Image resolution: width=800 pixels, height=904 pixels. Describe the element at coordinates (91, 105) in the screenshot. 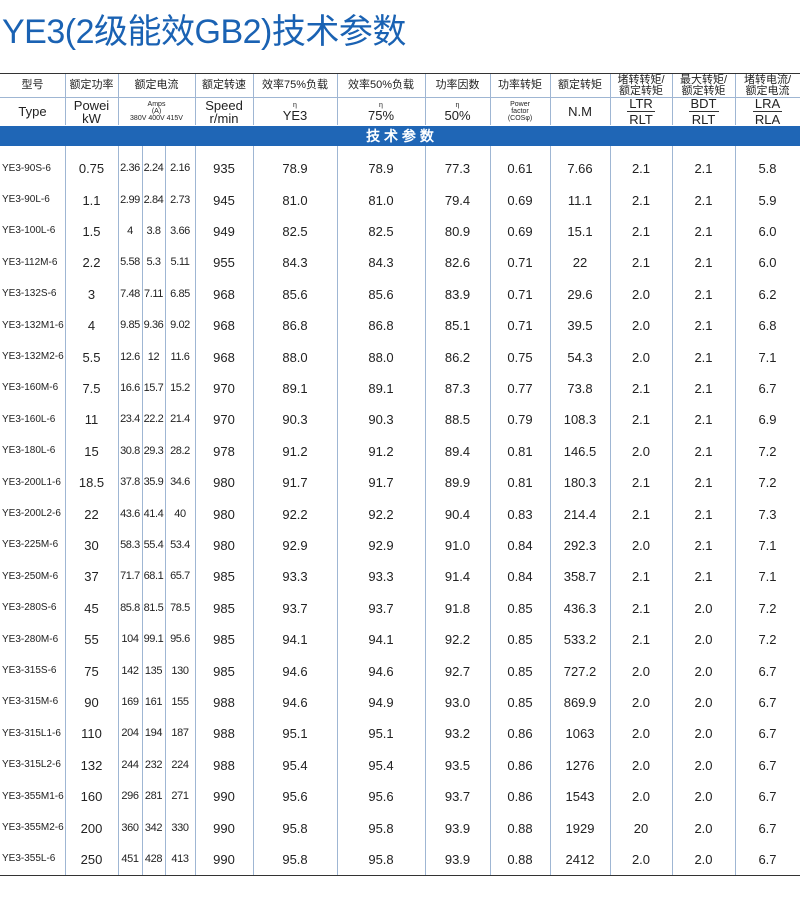

I see `unit-text: Powei` at that location.